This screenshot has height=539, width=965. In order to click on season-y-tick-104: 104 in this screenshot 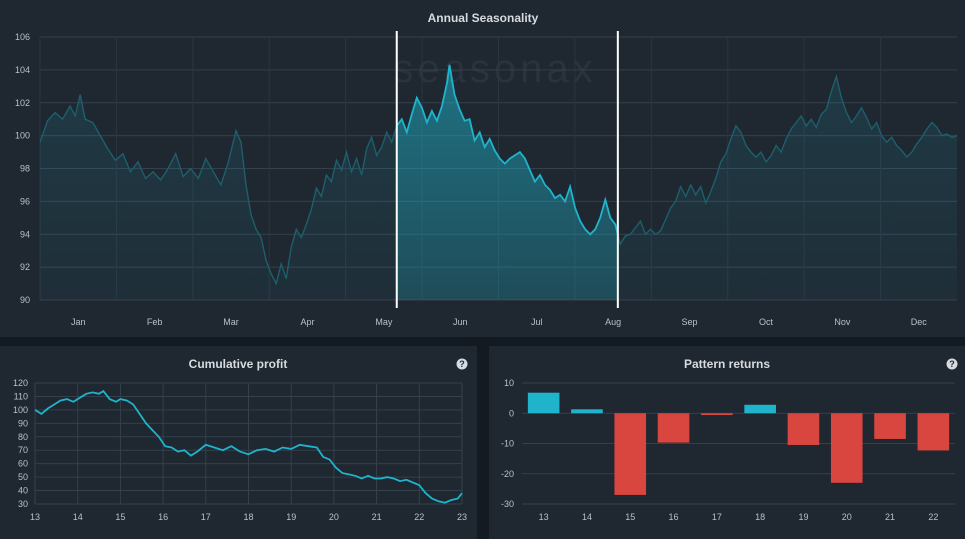, I will do `click(22, 70)`.